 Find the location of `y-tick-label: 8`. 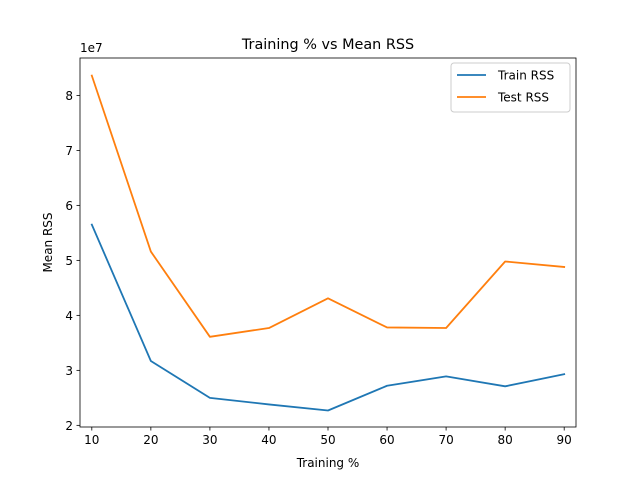

y-tick-label: 8 is located at coordinates (69, 96).